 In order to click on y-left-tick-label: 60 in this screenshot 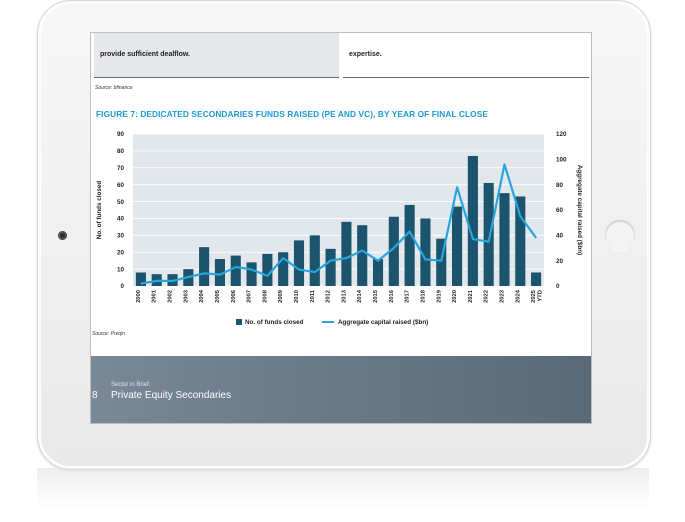, I will do `click(121, 185)`.